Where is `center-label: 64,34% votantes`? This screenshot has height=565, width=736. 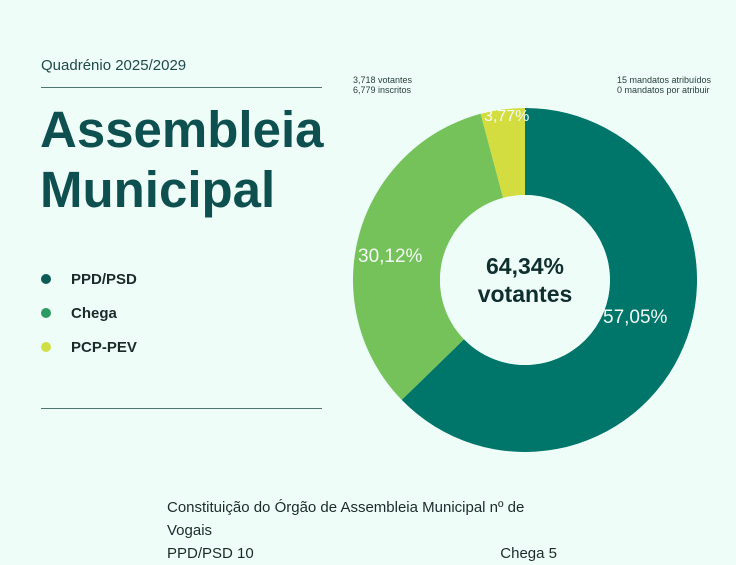 center-label: 64,34% votantes is located at coordinates (525, 280).